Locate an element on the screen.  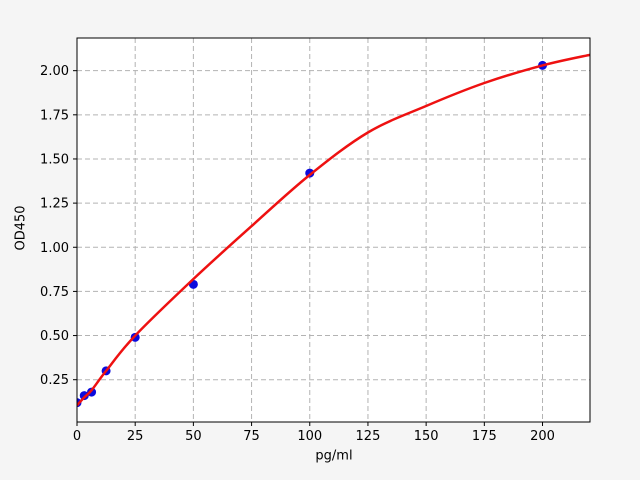
standard-points-marker is located at coordinates (84, 396).